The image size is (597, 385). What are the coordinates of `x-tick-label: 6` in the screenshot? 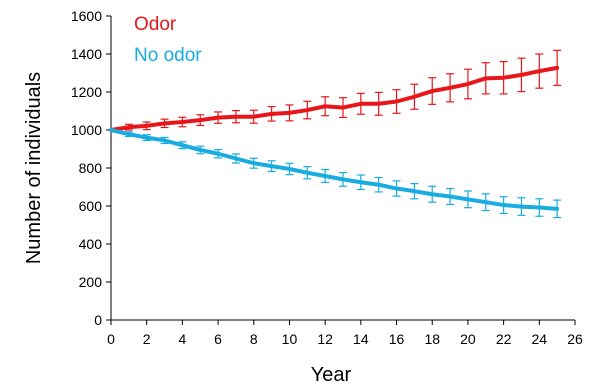 It's located at (218, 339).